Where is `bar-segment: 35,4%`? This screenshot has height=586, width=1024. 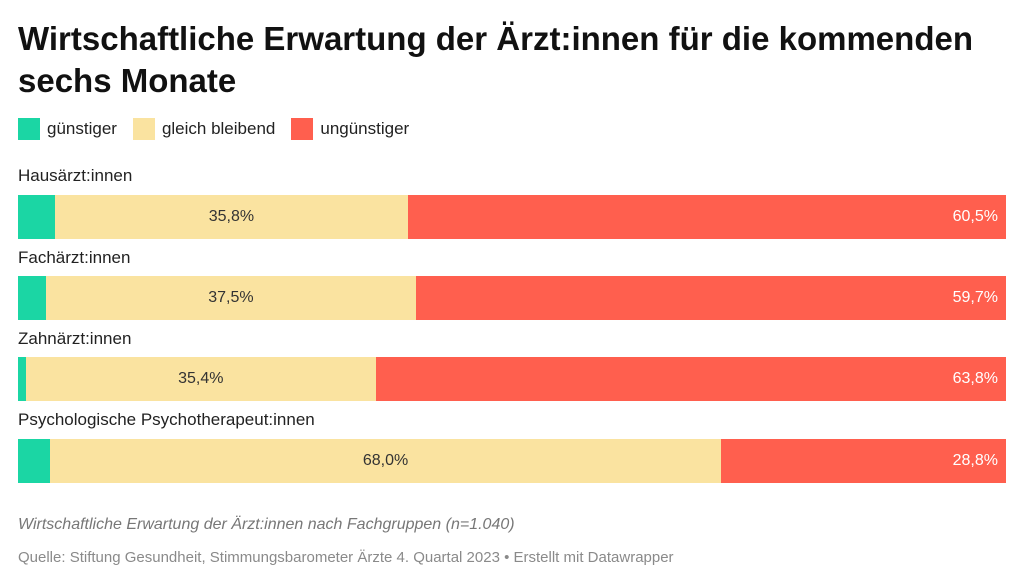
bar-segment: 35,4% is located at coordinates (200, 379).